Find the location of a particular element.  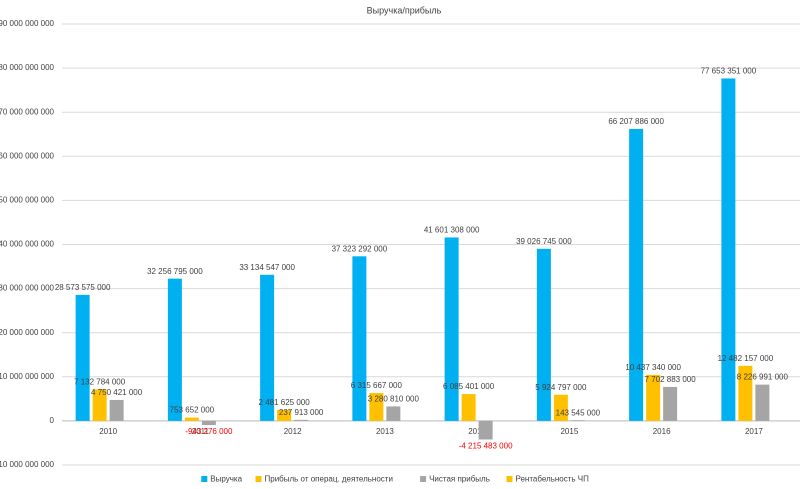

x-tick-label: 2013 is located at coordinates (385, 431).